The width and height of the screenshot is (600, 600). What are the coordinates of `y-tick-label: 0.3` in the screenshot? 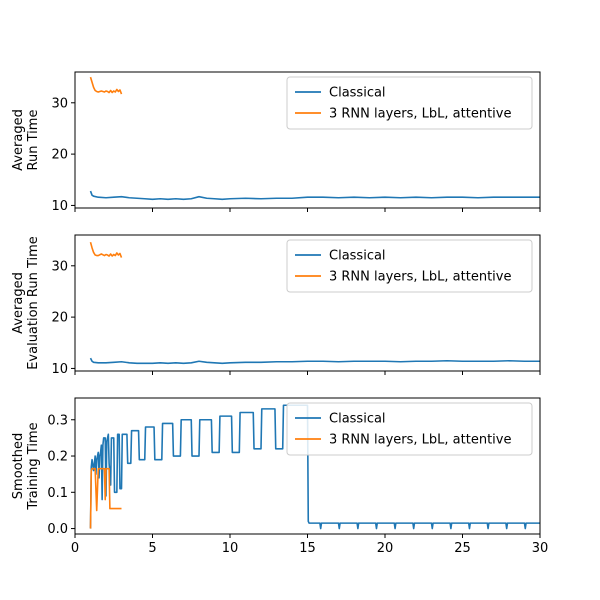 It's located at (57, 420).